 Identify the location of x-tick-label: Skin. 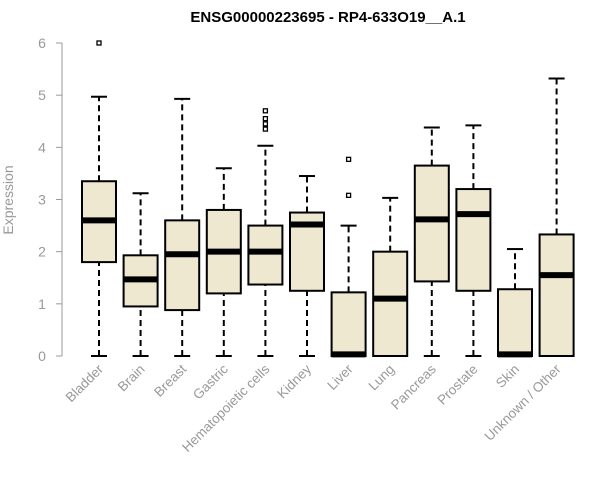
(507, 376).